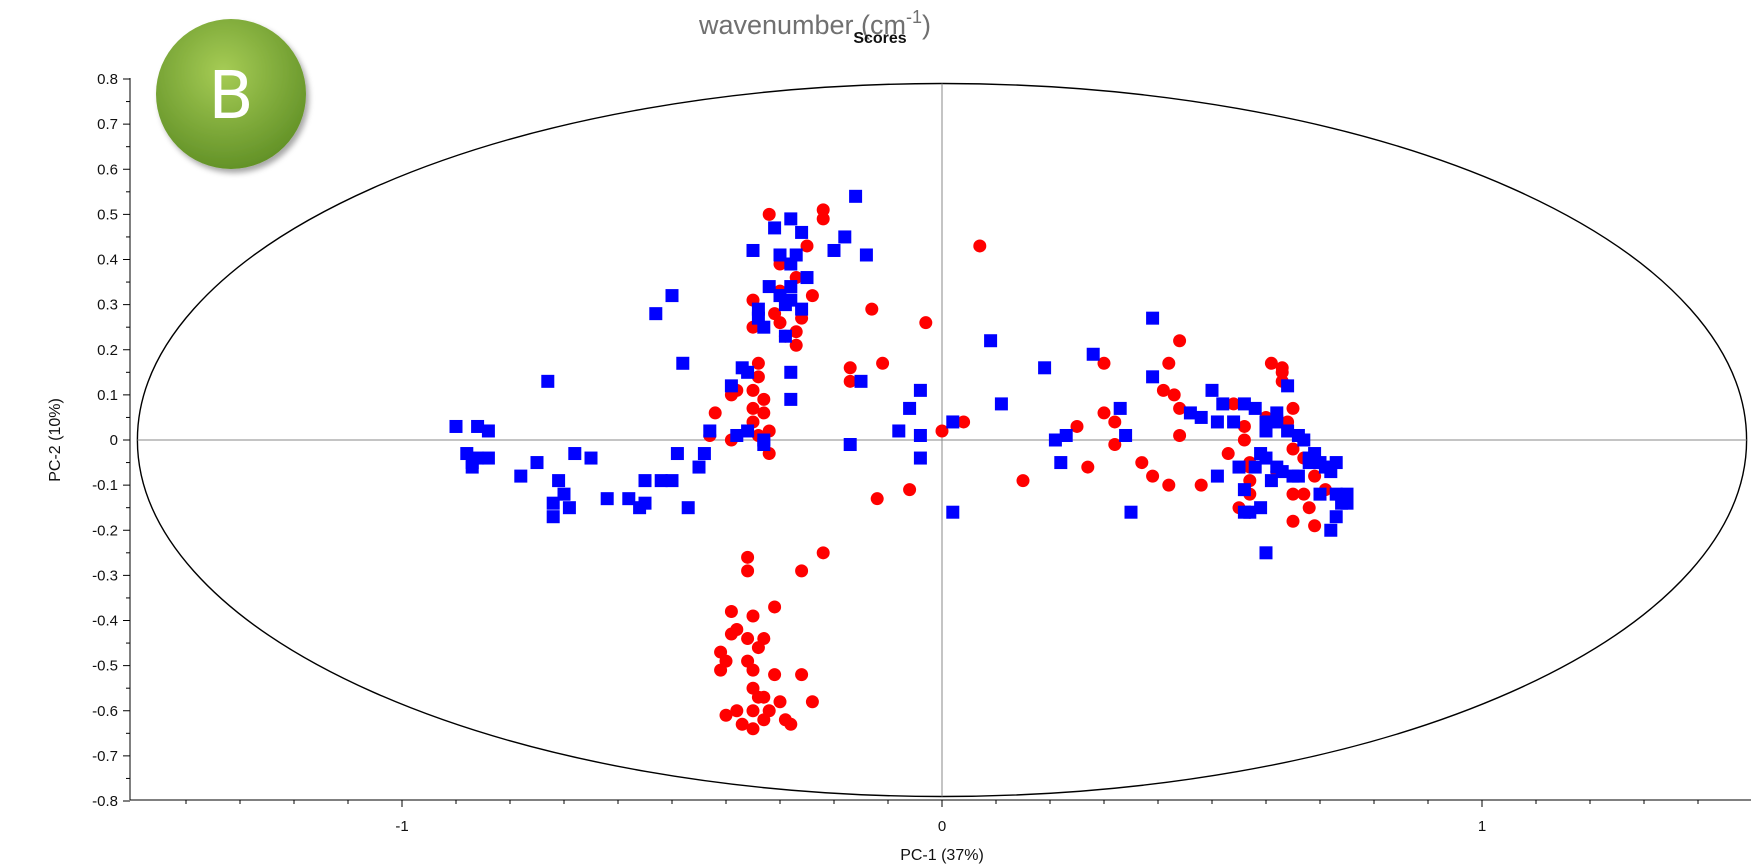  I want to click on y-tick-label: 0.6, so click(107, 169).